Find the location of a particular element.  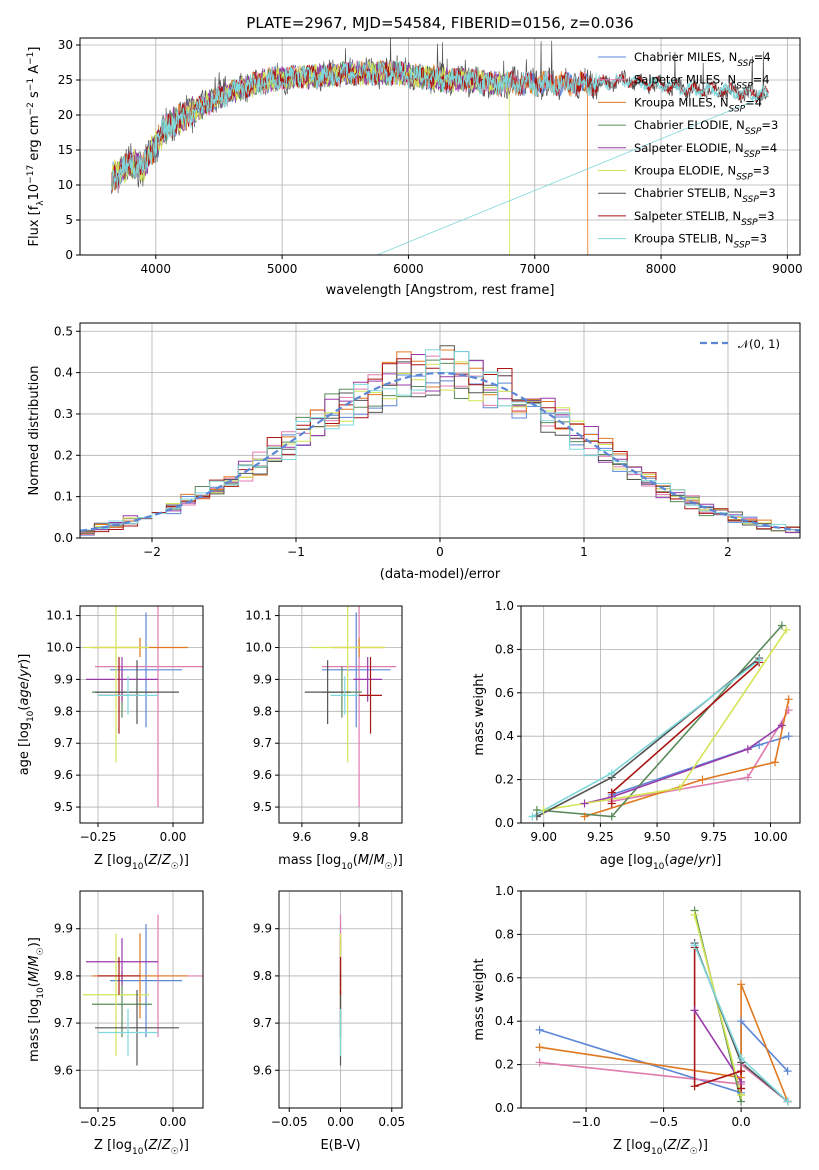

x-tick-label: 1 is located at coordinates (584, 552).